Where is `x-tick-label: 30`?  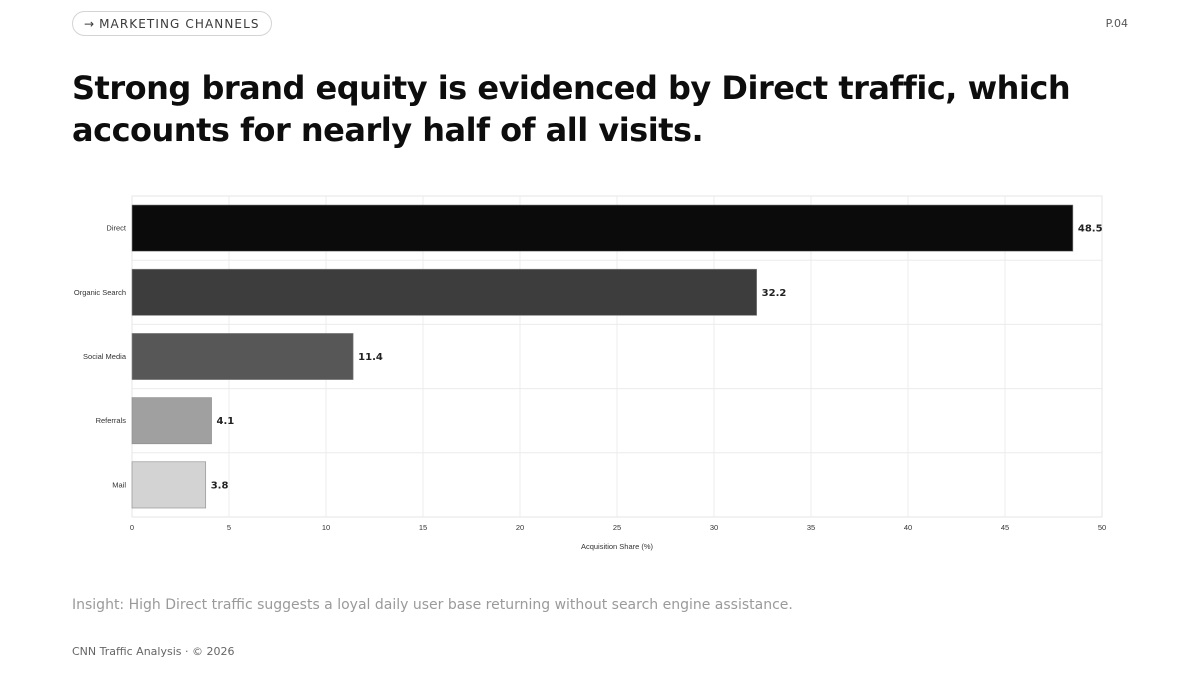
x-tick-label: 30 is located at coordinates (714, 527).